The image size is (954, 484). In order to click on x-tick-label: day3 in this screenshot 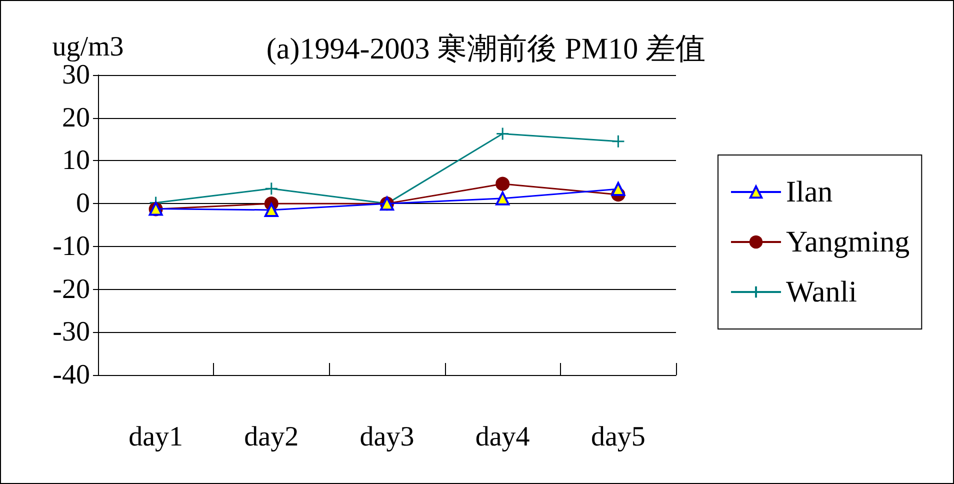, I will do `click(387, 437)`.